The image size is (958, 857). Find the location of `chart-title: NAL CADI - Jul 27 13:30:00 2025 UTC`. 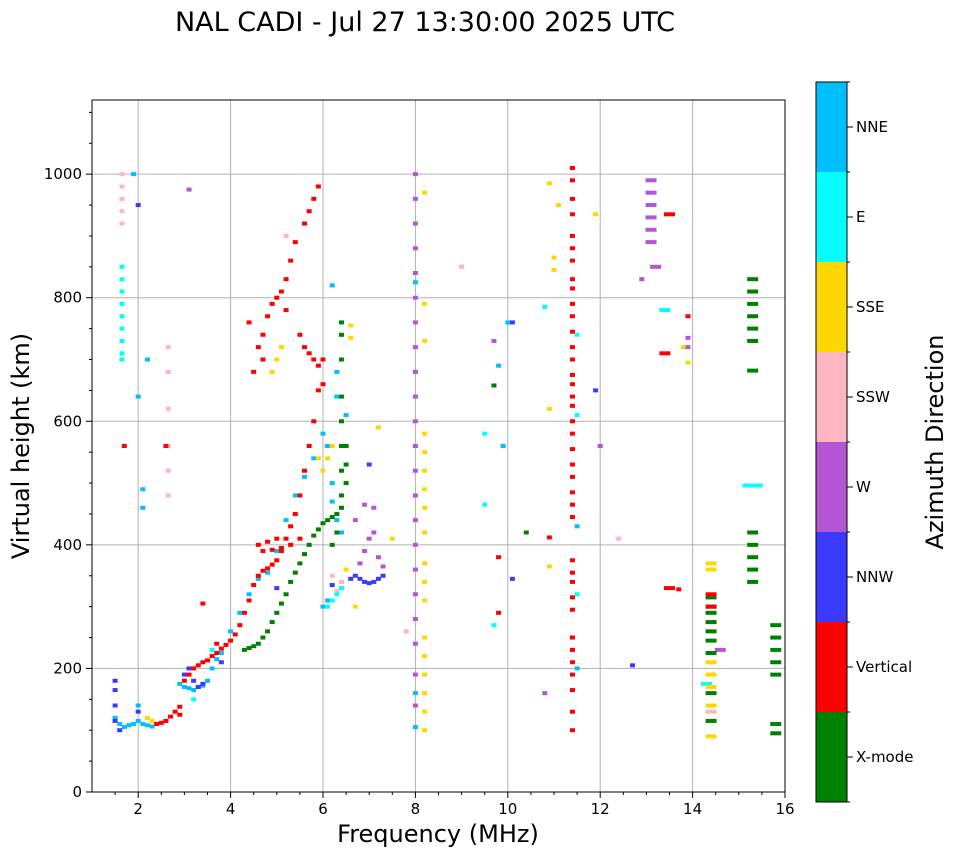

chart-title: NAL CADI - Jul 27 13:30:00 2025 UTC is located at coordinates (425, 22).